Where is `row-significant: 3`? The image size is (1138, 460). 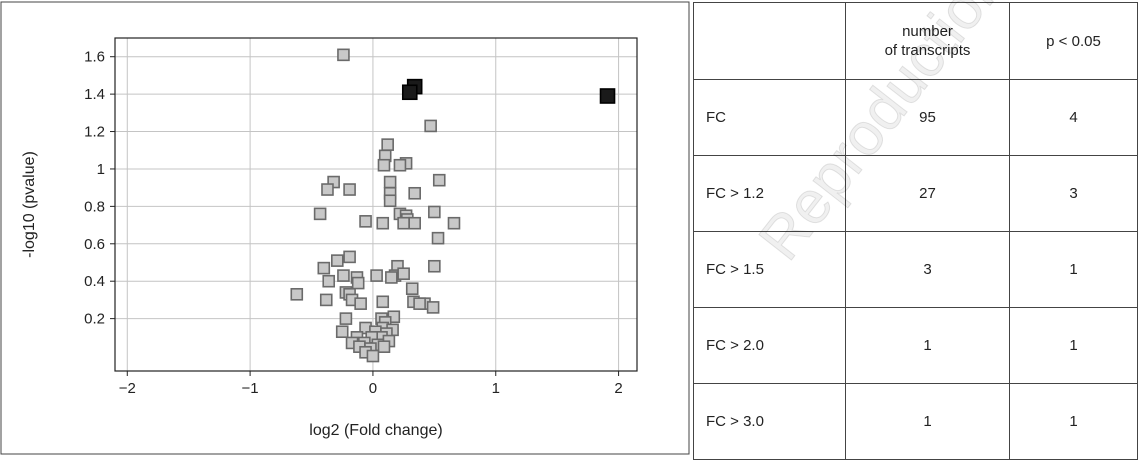
row-significant: 3 is located at coordinates (1073, 193).